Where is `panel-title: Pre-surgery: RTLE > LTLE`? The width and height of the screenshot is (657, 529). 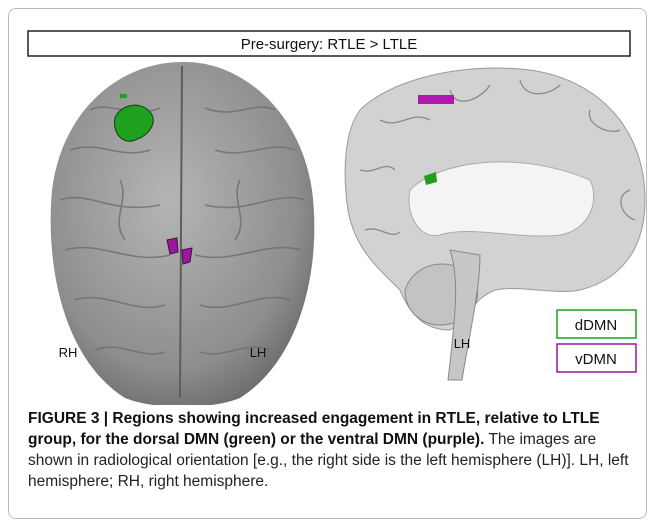
panel-title: Pre-surgery: RTLE > LTLE is located at coordinates (329, 44).